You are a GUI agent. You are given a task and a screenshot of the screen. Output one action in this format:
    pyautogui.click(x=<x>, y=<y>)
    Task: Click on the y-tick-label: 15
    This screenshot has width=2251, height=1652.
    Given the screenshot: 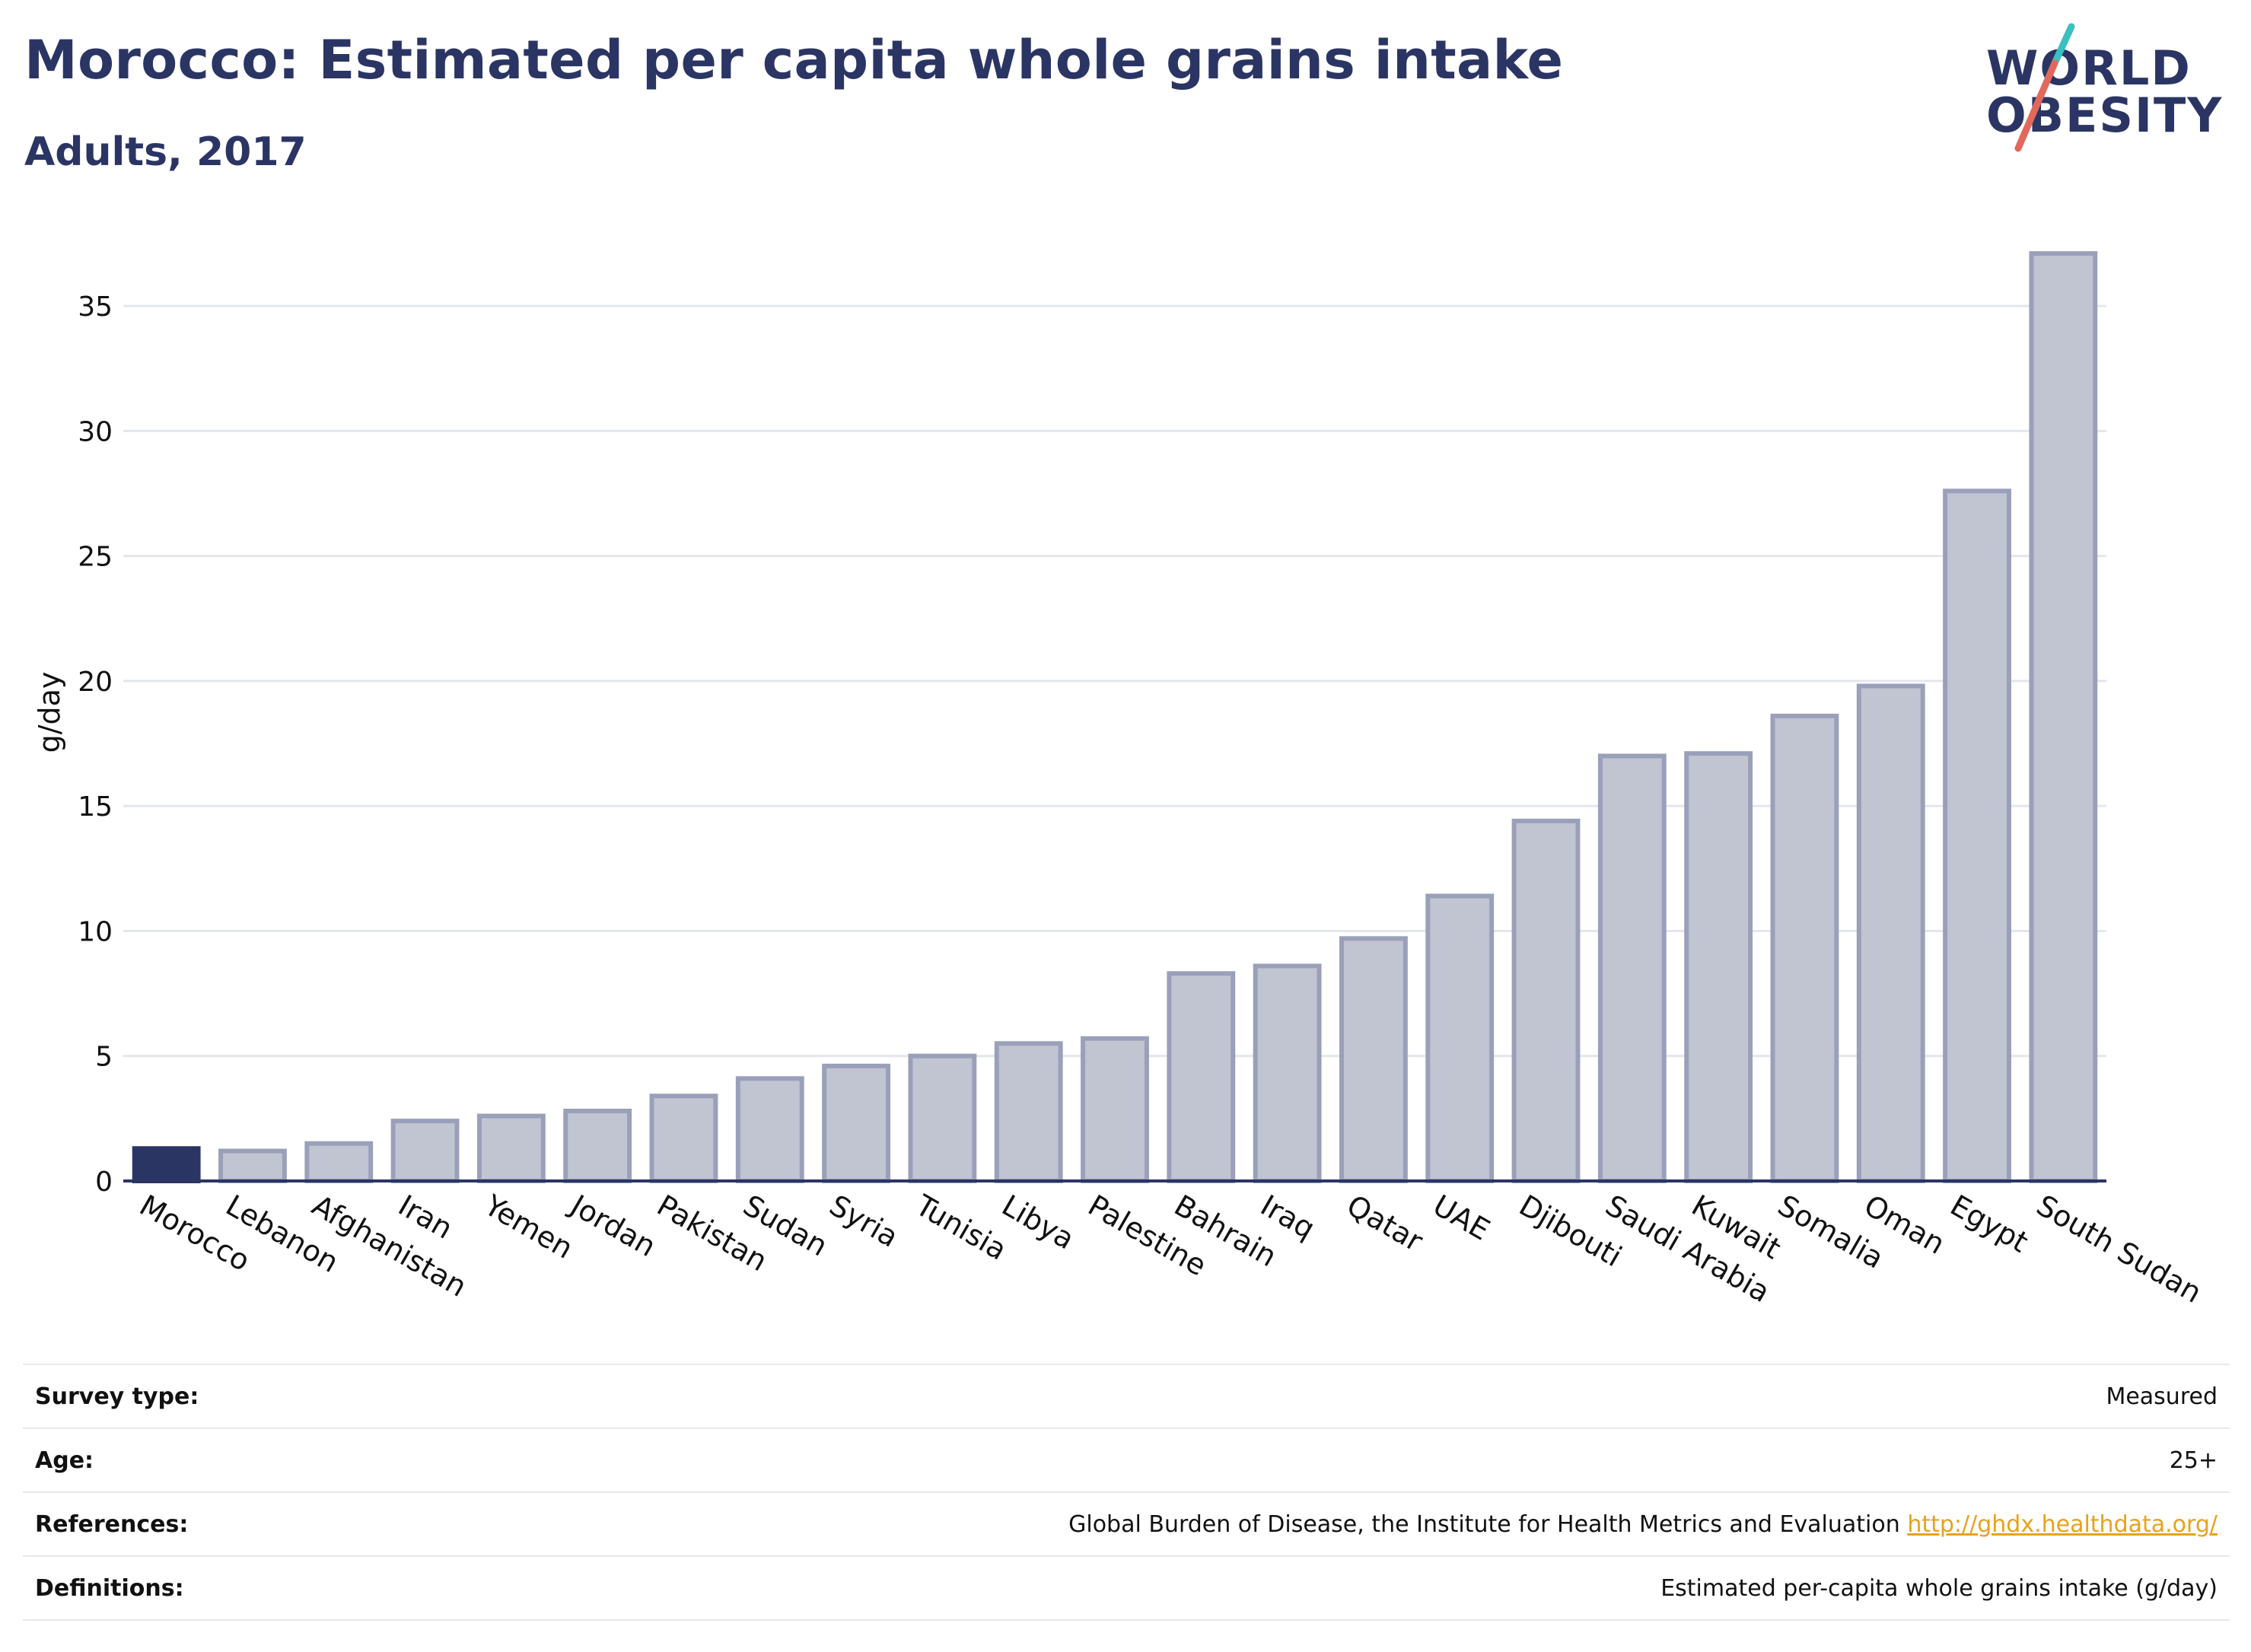 What is the action you would take?
    pyautogui.click(x=95, y=807)
    